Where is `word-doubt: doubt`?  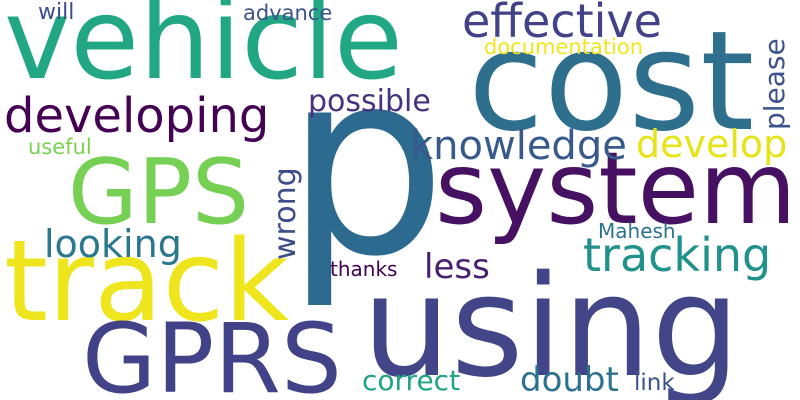 word-doubt: doubt is located at coordinates (569, 380).